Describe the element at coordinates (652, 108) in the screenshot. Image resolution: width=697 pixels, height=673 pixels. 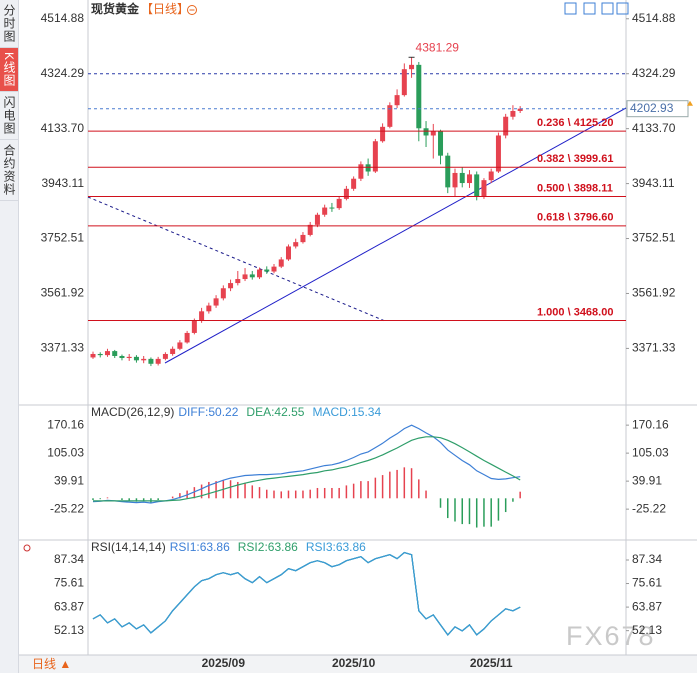
I see `price-tag-label: 4202.93` at that location.